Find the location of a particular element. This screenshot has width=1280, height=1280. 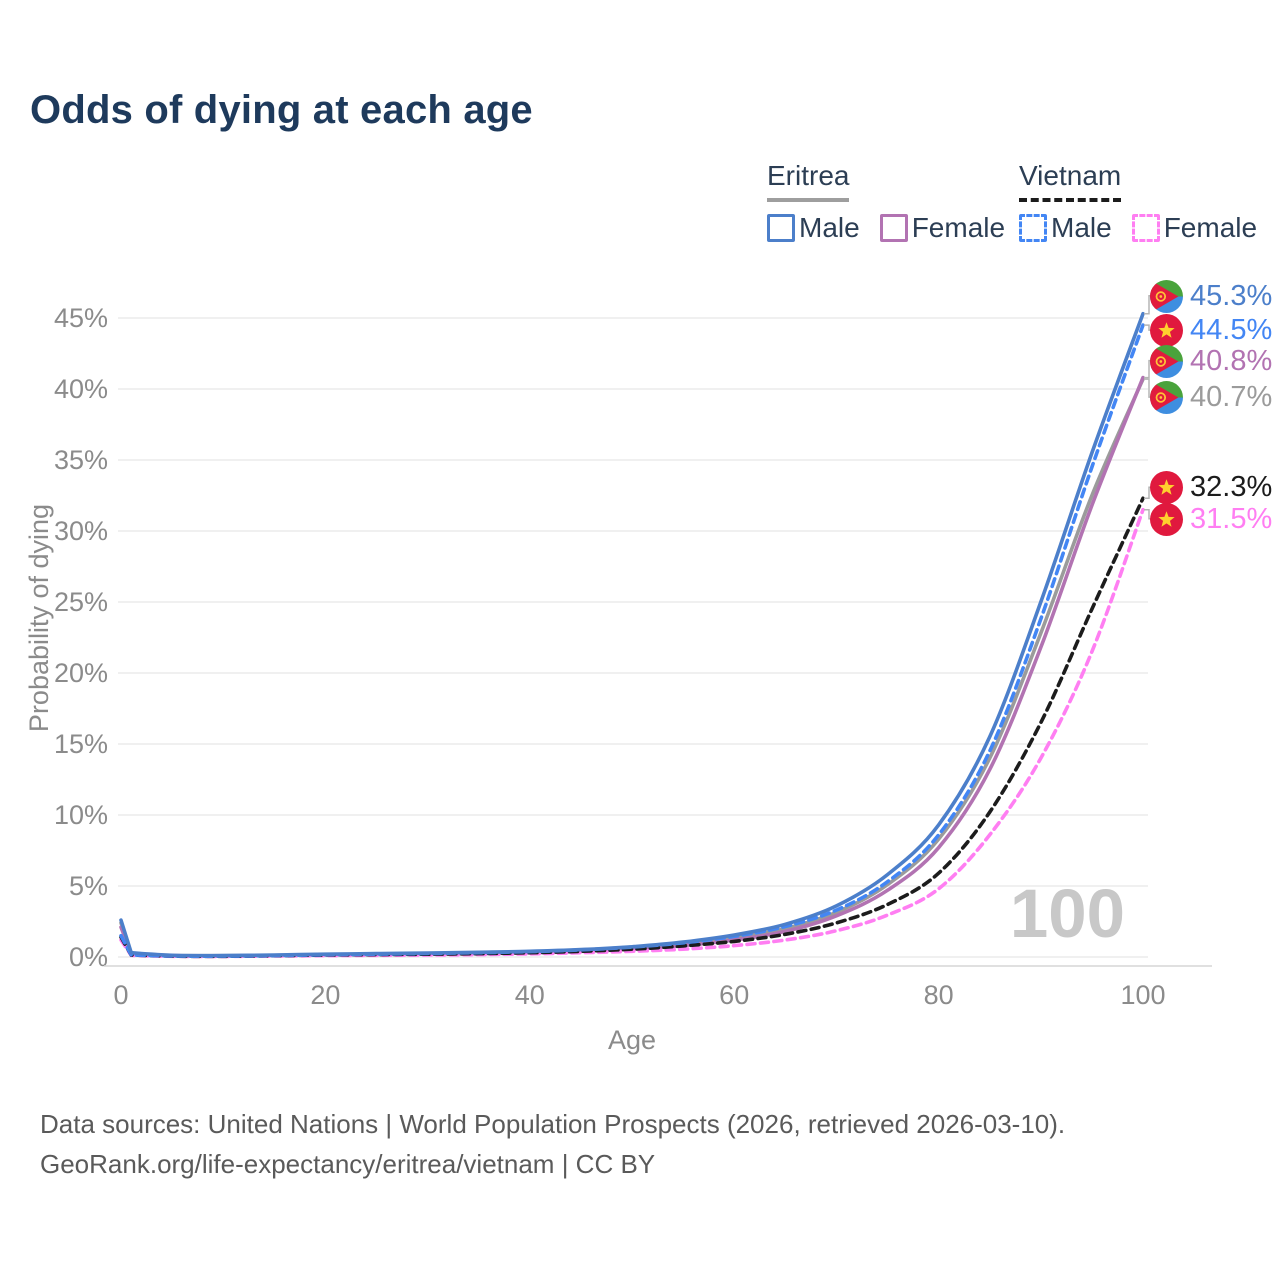

end-label-value: 45.3% is located at coordinates (1231, 295).